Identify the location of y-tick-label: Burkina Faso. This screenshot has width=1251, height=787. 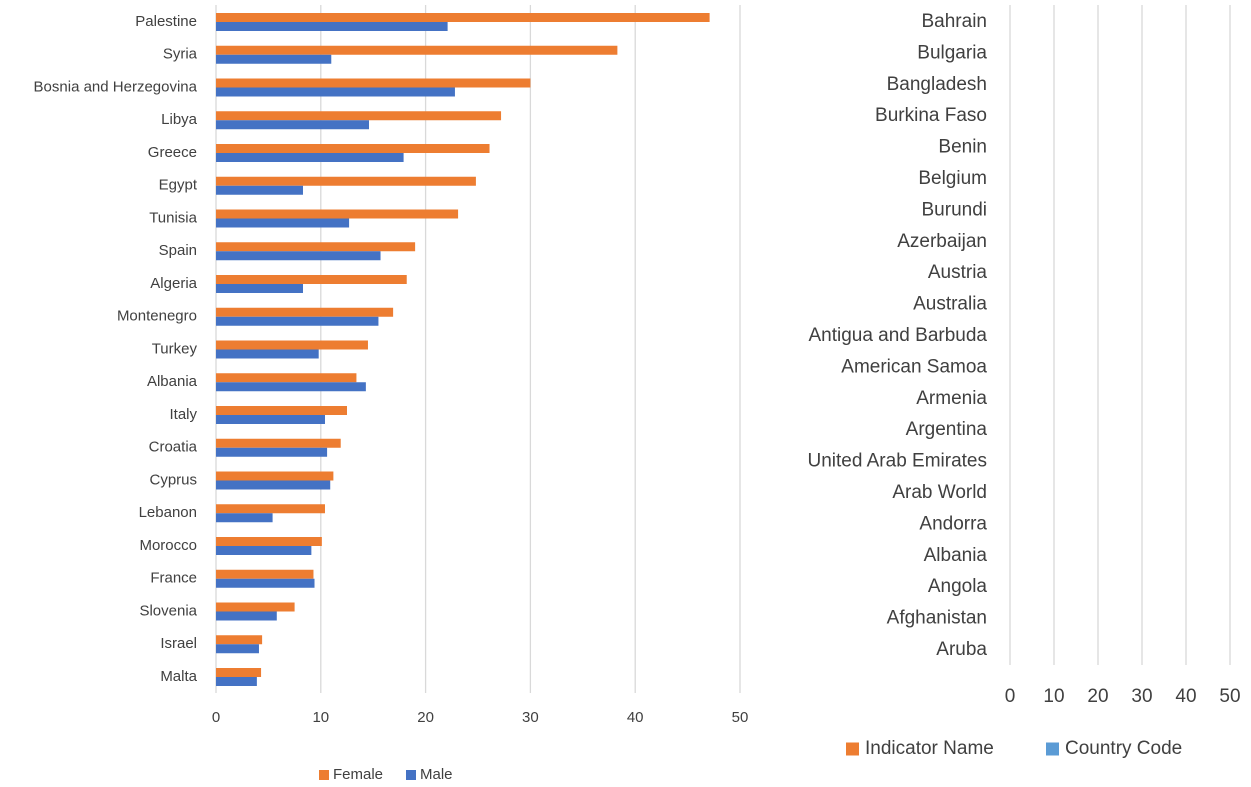
(931, 115).